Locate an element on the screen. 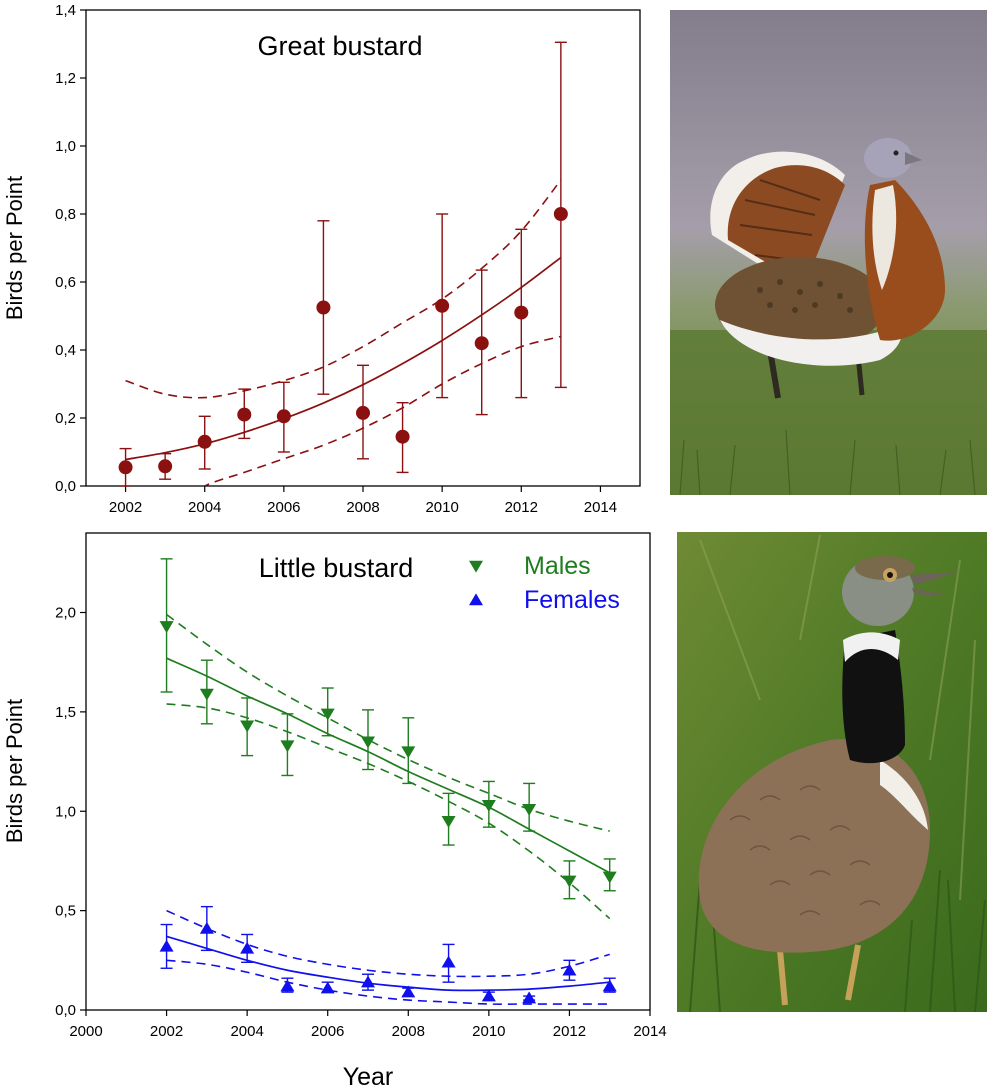  females-ci-low-line is located at coordinates (388, 982).